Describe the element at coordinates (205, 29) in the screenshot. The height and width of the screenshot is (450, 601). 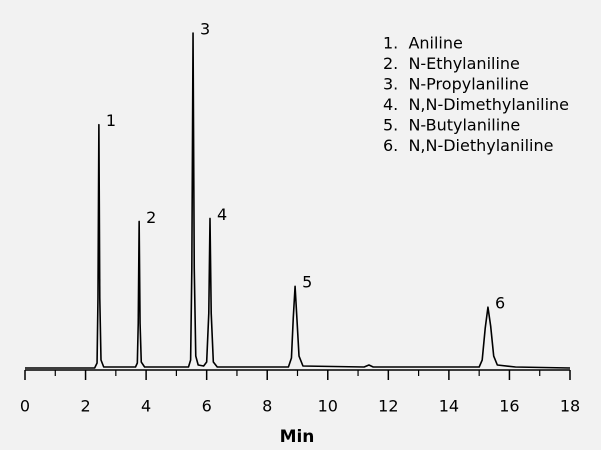
I see `peak-label: 3` at that location.